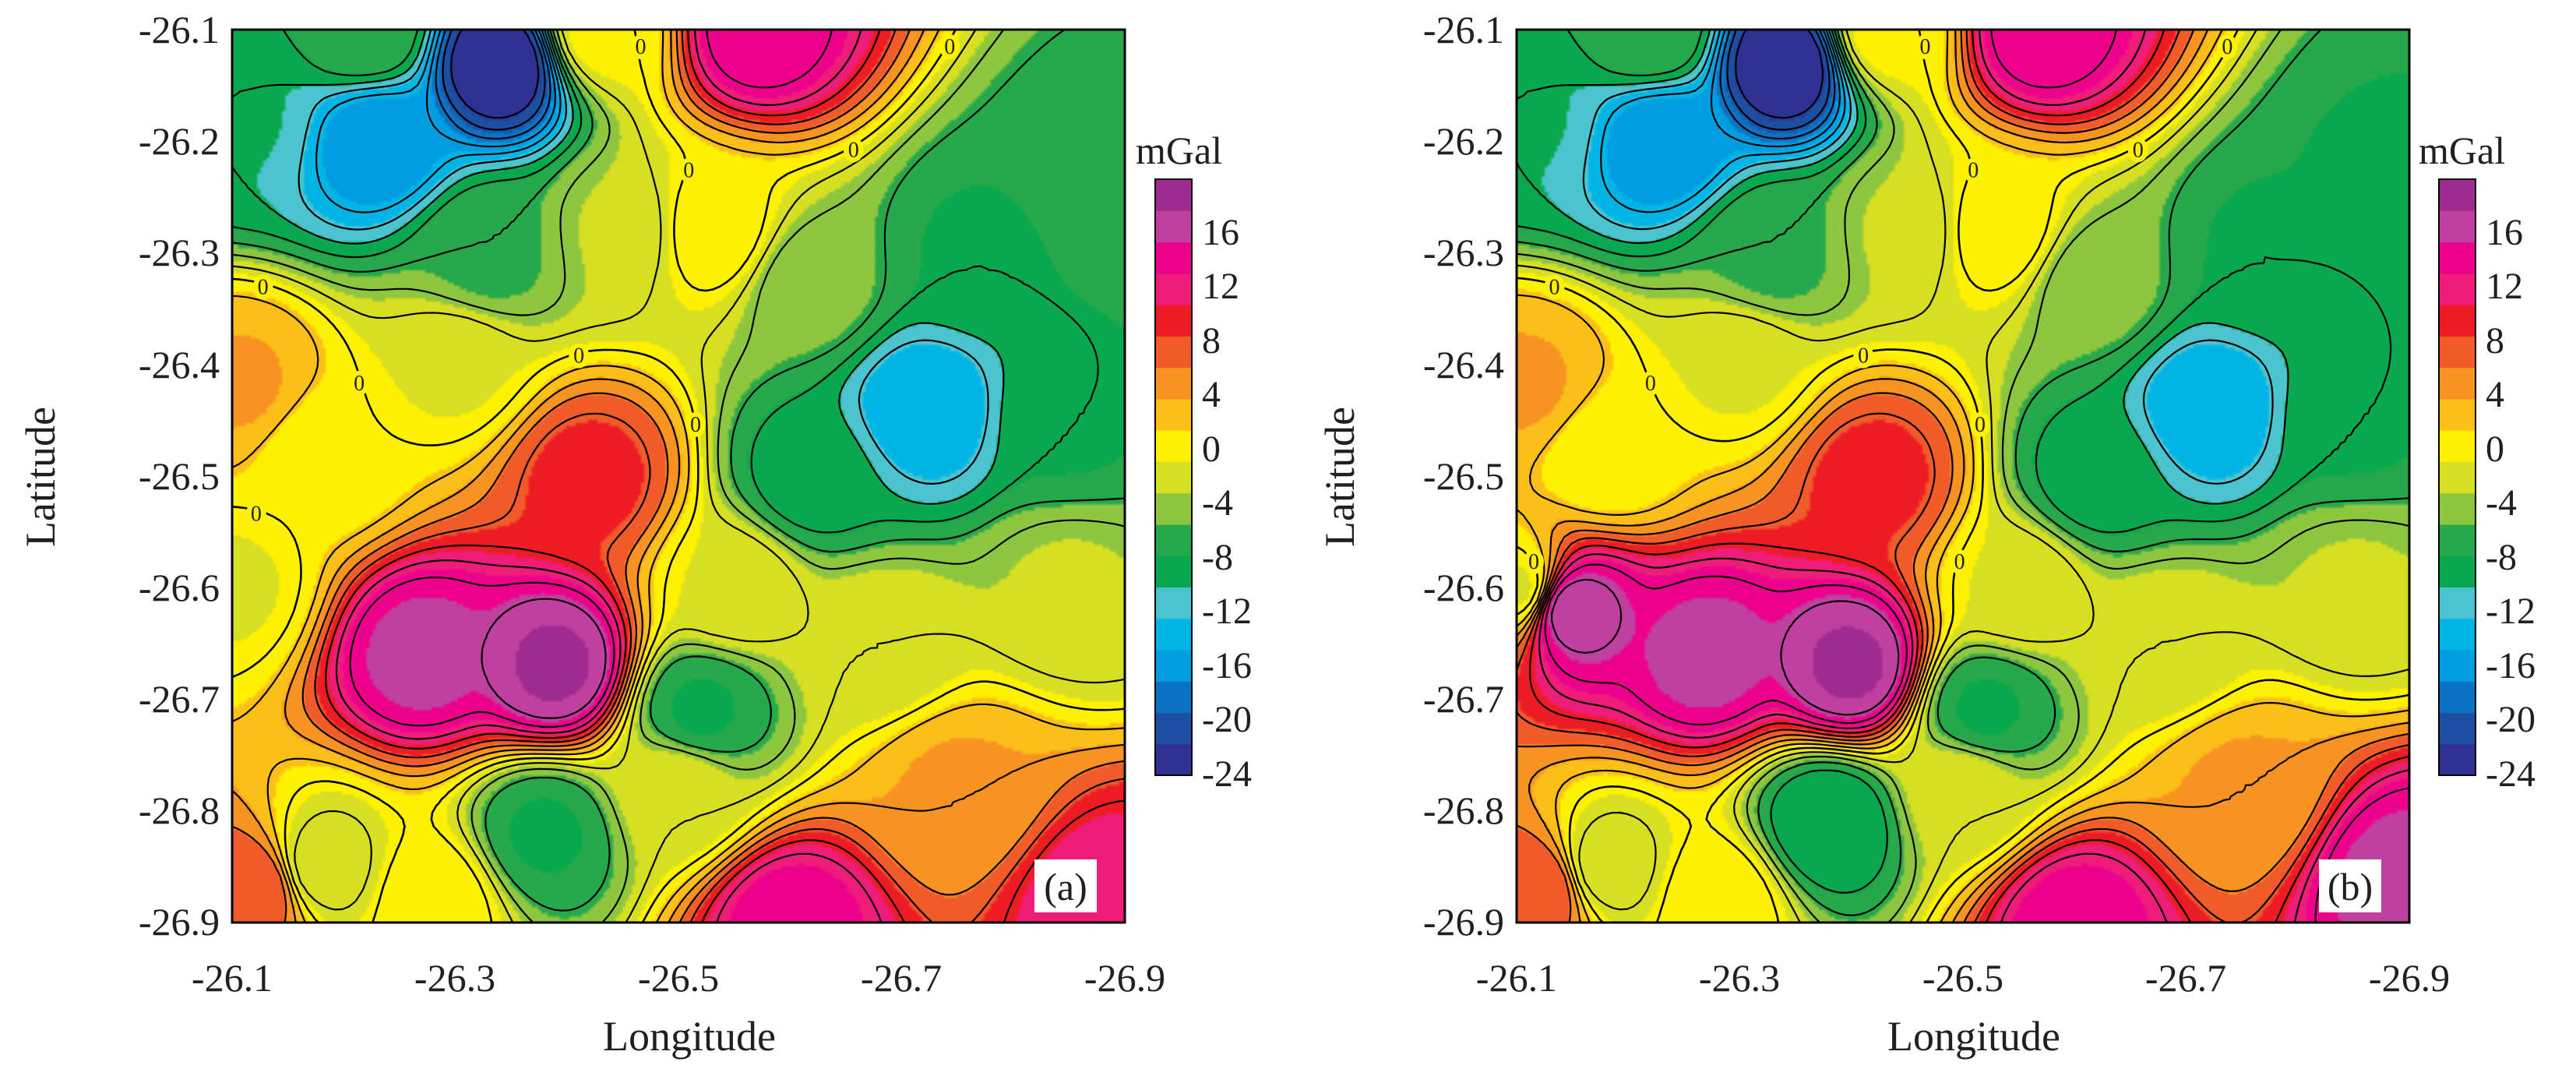 The width and height of the screenshot is (2576, 1069). I want to click on colorbar-tick-label: -8, so click(1217, 557).